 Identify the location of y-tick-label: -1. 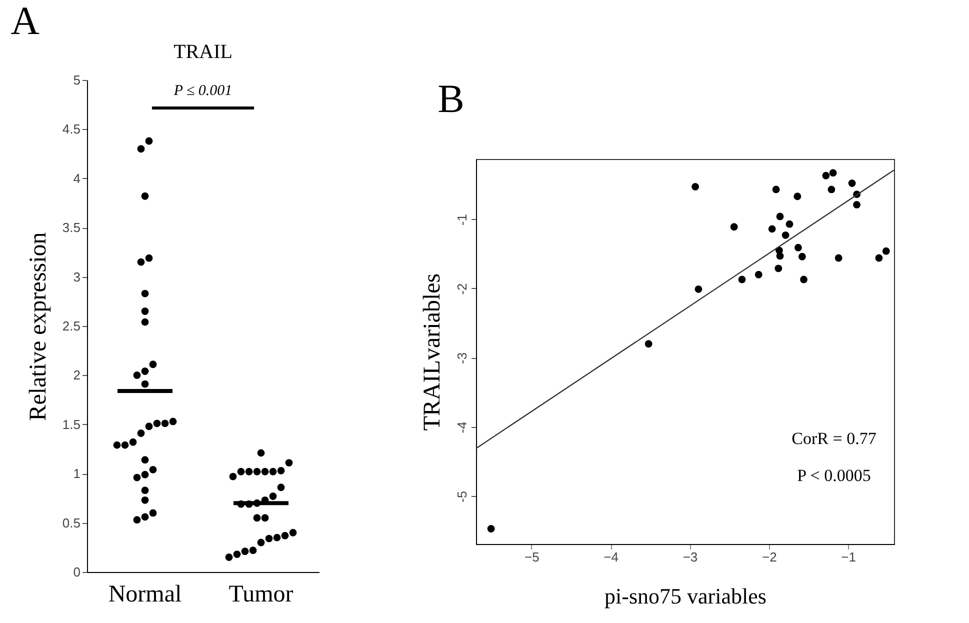
(462, 220).